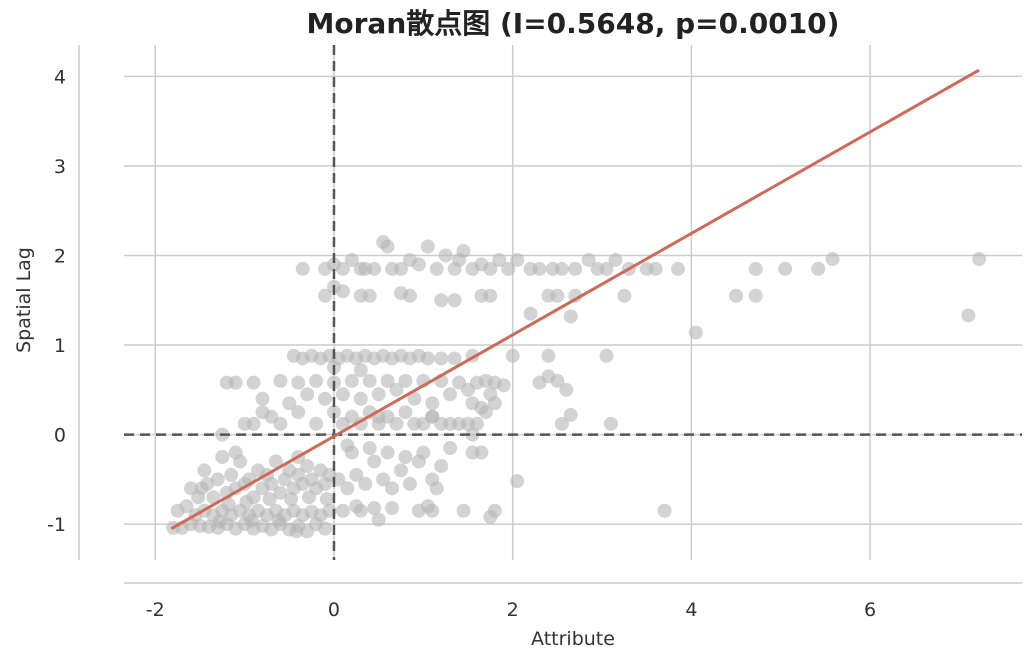 This screenshot has width=1035, height=654. I want to click on y-tick-label: 3, so click(60, 167).